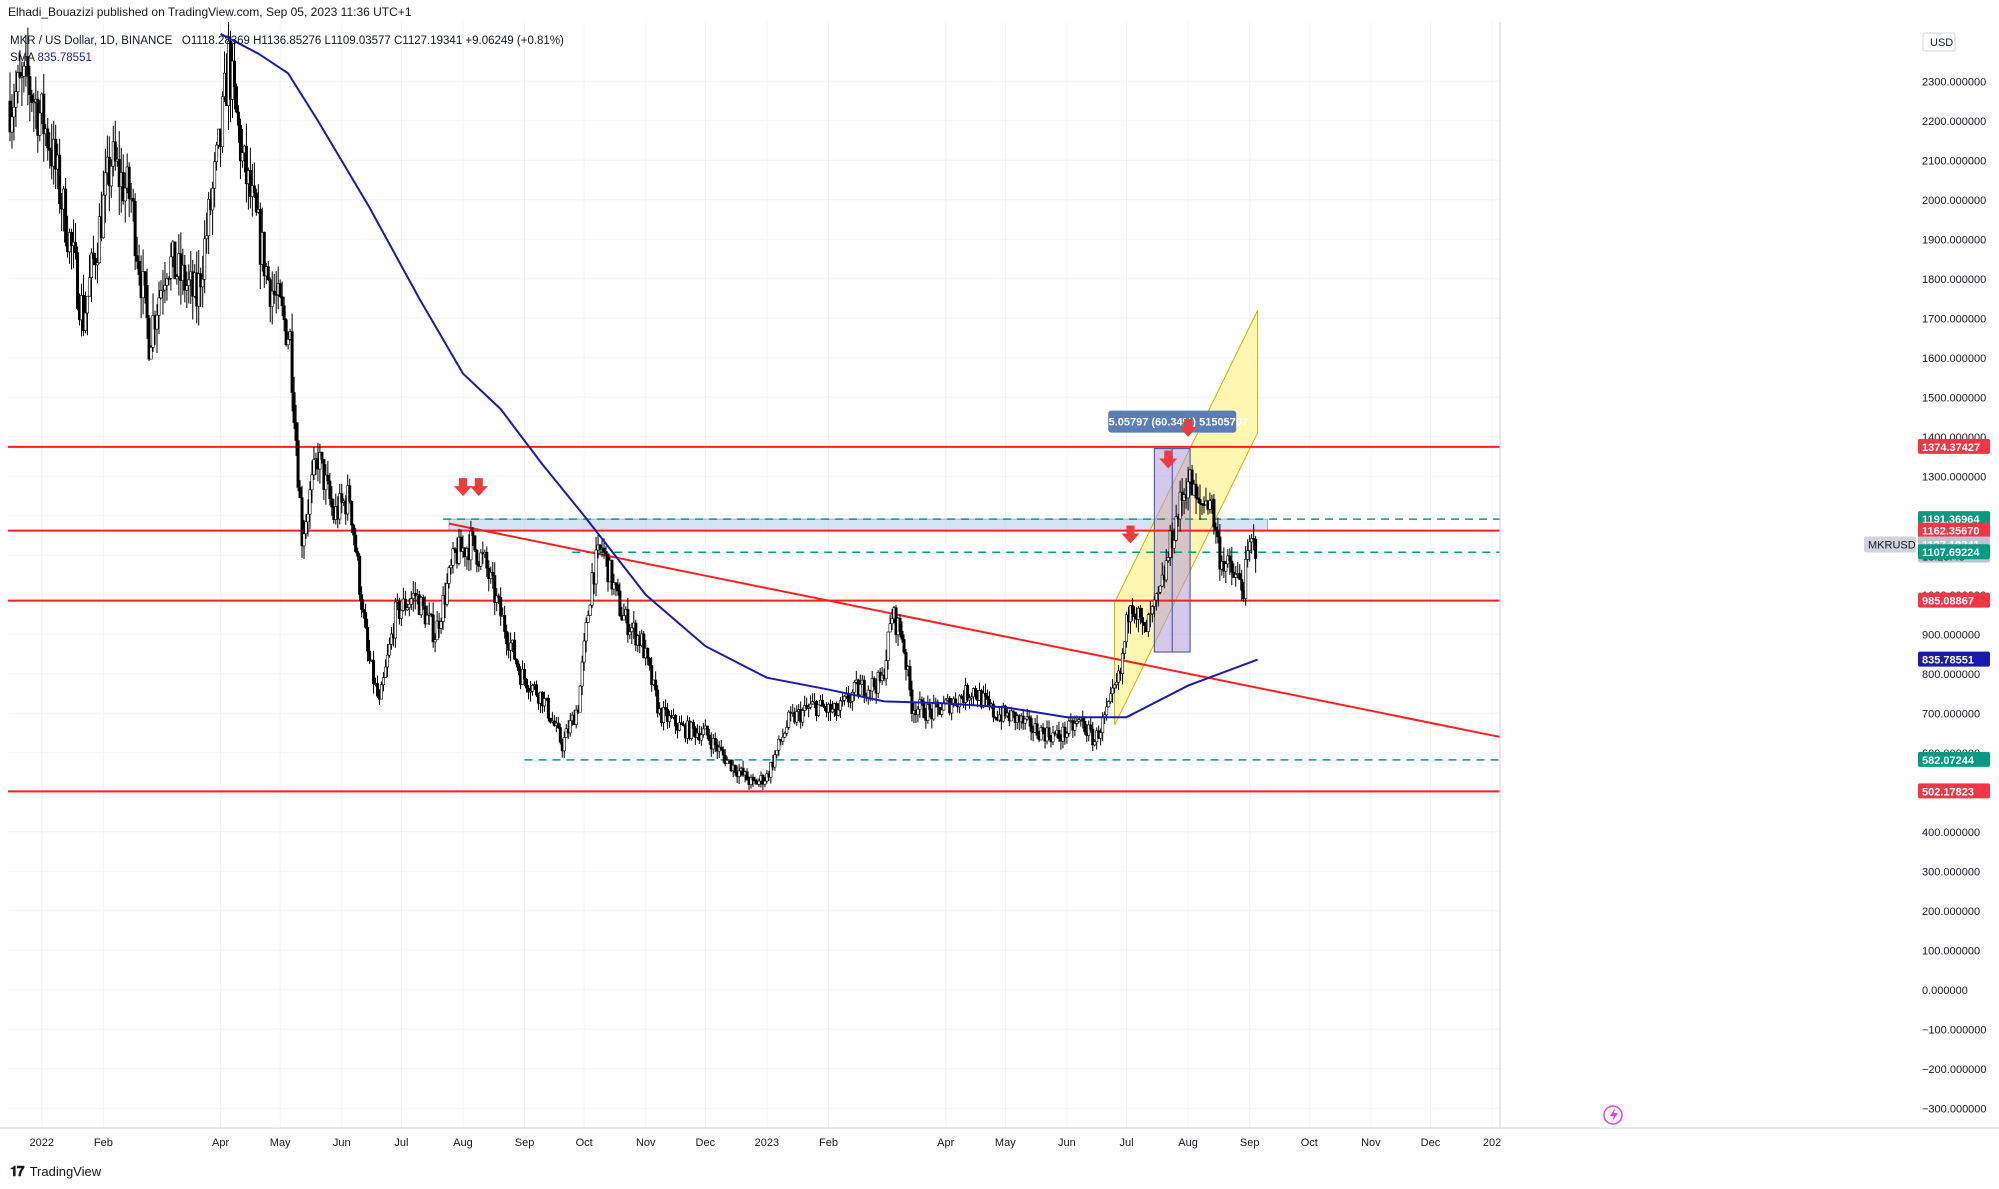 The image size is (1999, 1189). I want to click on footer-brand: 𝟏𝟕 TradingView, so click(55, 1171).